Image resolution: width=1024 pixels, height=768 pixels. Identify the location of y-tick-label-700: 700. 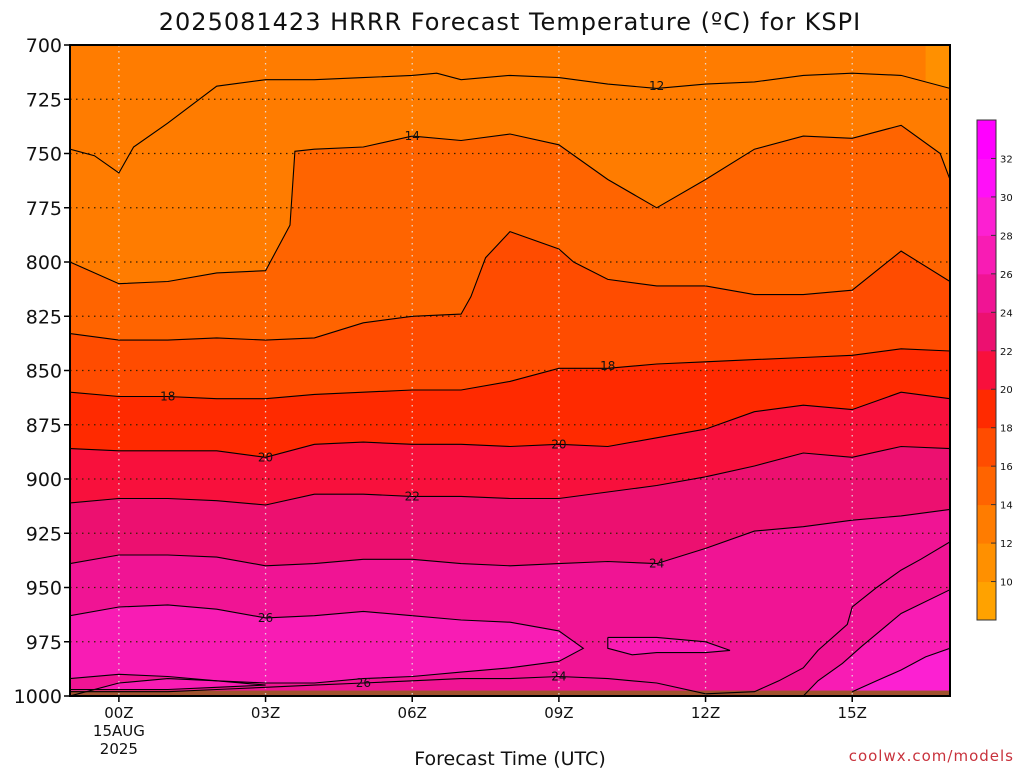
(44, 46).